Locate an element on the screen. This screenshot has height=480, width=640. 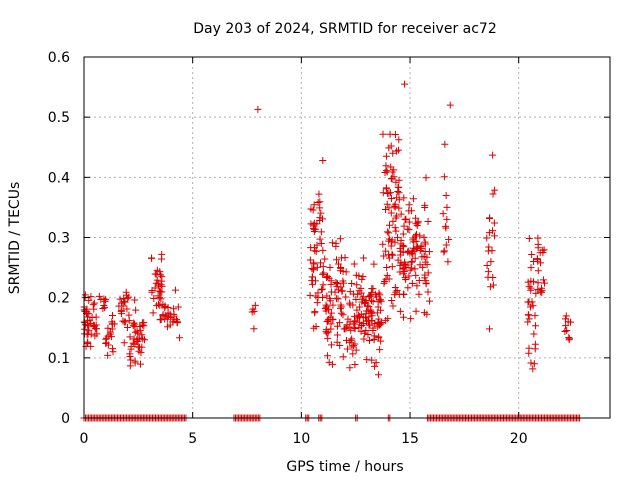
x-tick-label: 10 is located at coordinates (301, 439).